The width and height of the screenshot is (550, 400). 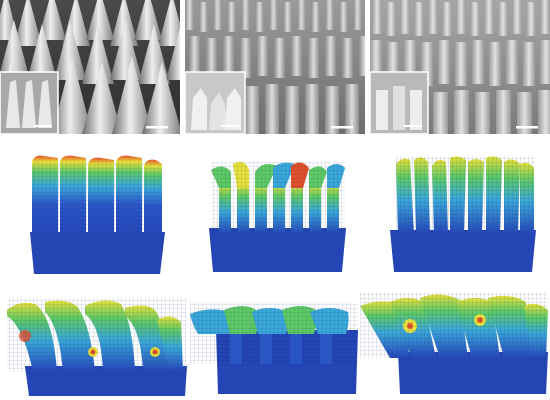 I want to click on sem-panel-flat-top-pillars, so click(x=275, y=67).